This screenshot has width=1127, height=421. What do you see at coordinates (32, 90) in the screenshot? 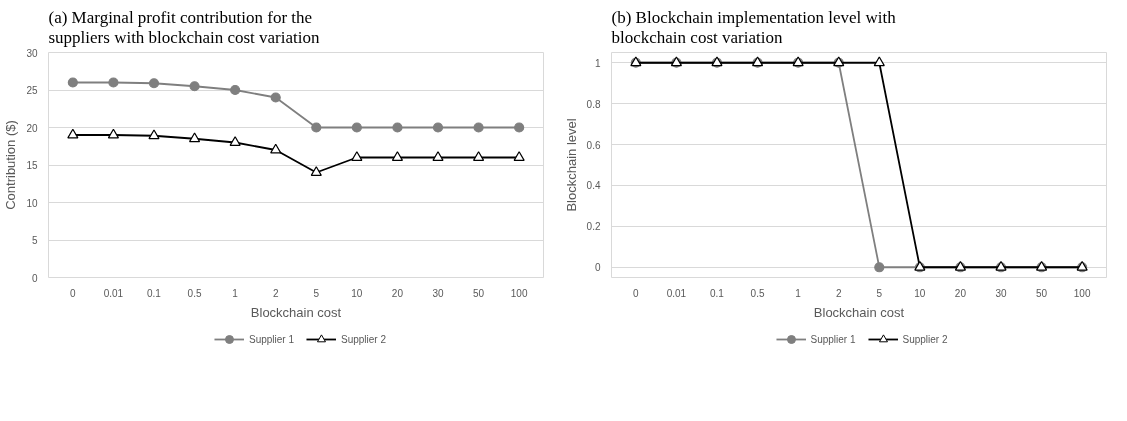
I see `y-tick-label: 25` at bounding box center [32, 90].